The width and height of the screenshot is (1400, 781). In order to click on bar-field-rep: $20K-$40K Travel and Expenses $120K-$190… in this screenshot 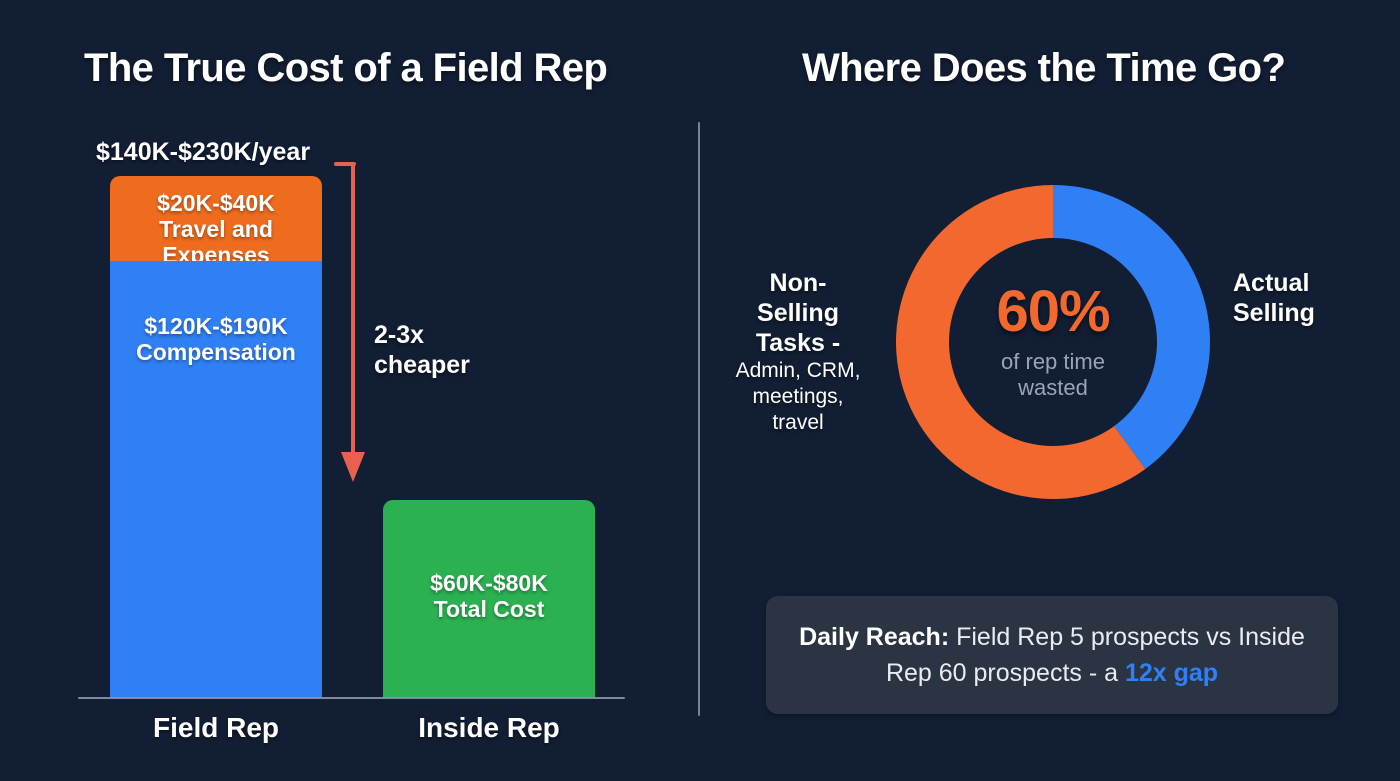, I will do `click(216, 437)`.